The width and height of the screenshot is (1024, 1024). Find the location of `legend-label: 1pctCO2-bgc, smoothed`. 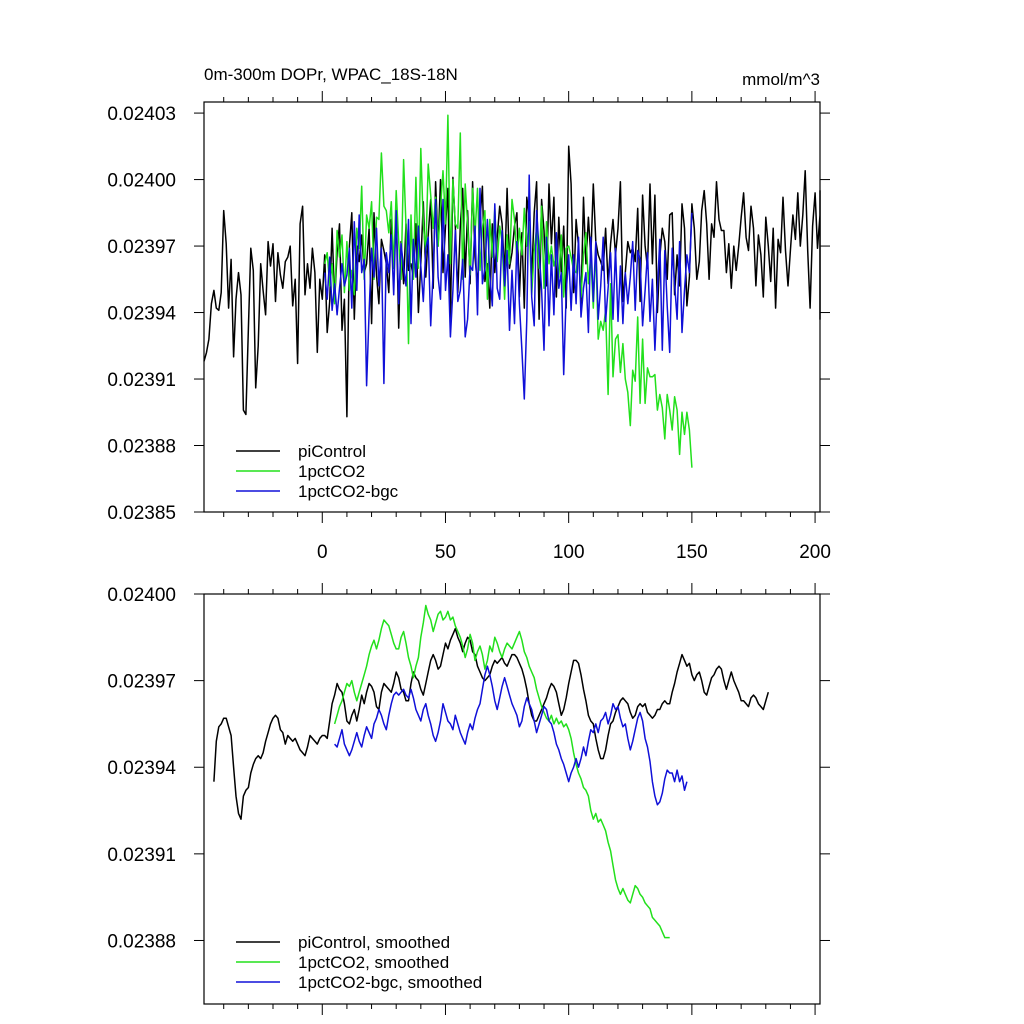

legend-label: 1pctCO2-bgc, smoothed is located at coordinates (390, 982).